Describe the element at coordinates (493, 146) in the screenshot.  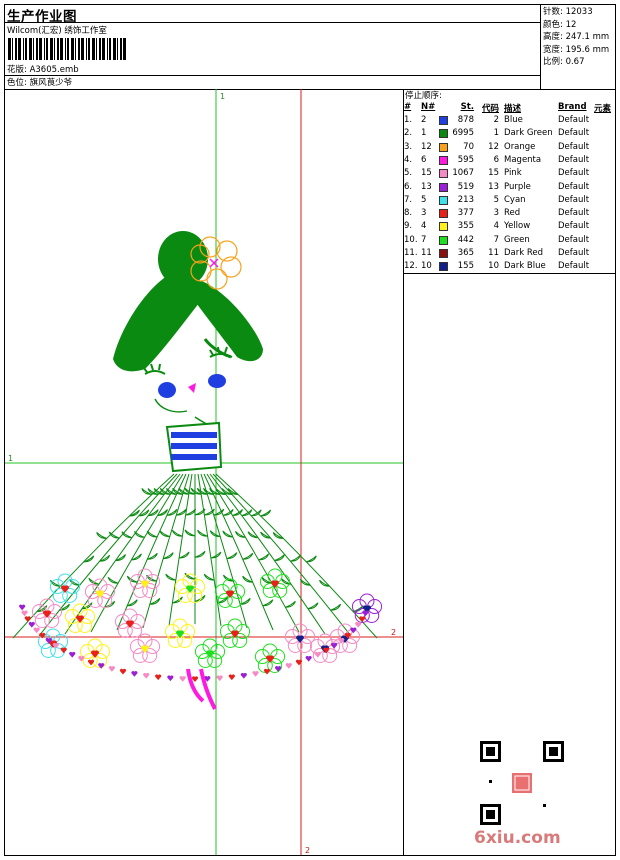
I see `row-code: 12` at that location.